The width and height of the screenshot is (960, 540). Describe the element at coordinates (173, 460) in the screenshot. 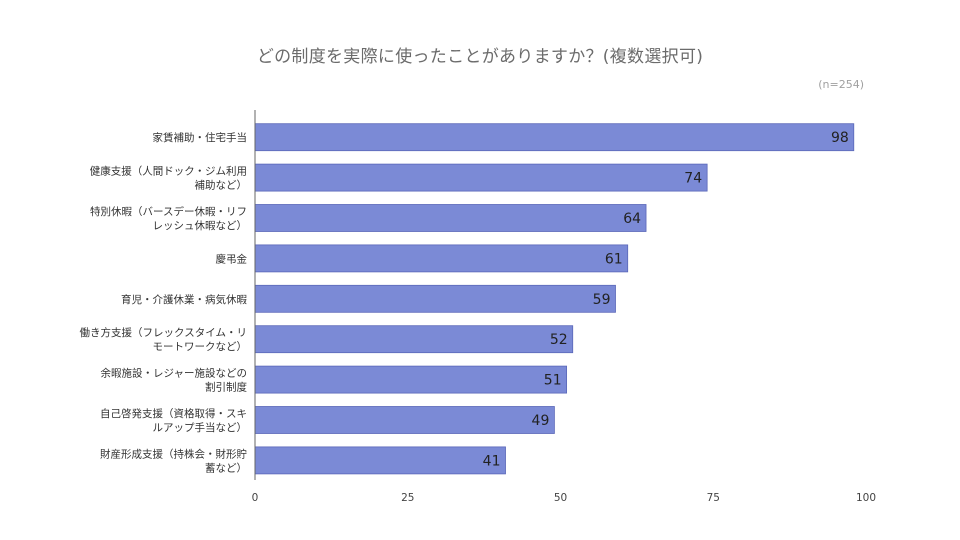

I see `category-label-8: 財産形成支援（持株会・財形貯蓄など）` at that location.